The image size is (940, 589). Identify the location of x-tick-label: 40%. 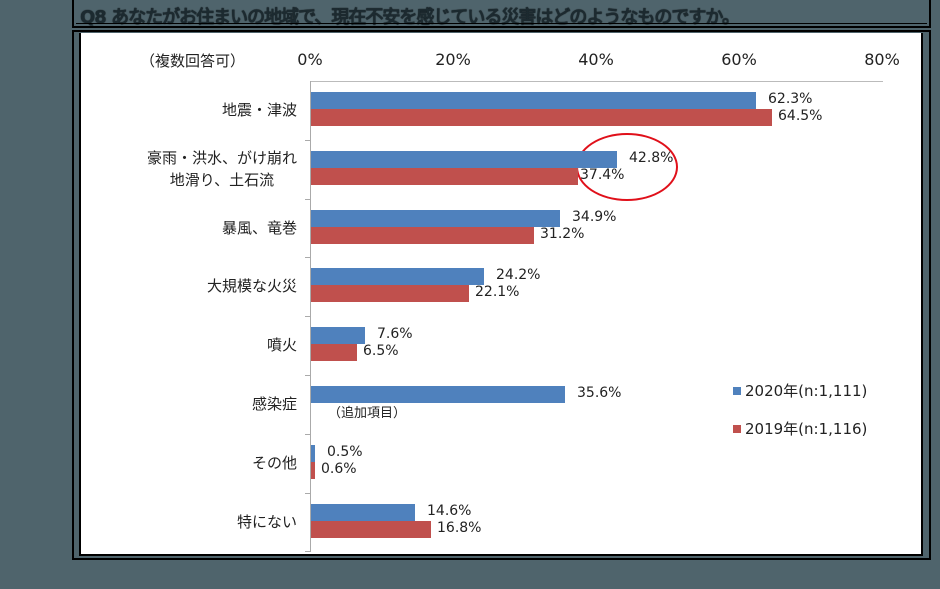
(596, 59).